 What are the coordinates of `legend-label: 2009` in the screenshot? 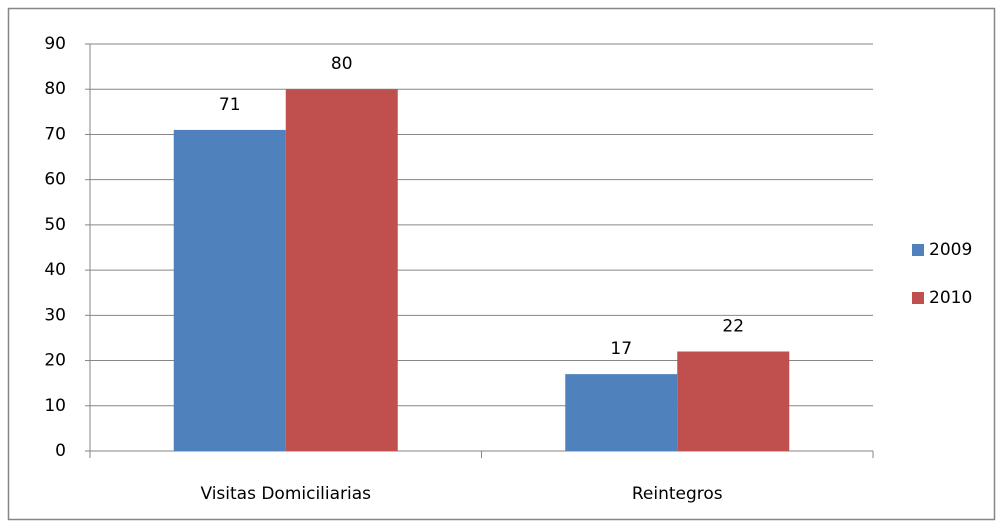 It's located at (950, 250).